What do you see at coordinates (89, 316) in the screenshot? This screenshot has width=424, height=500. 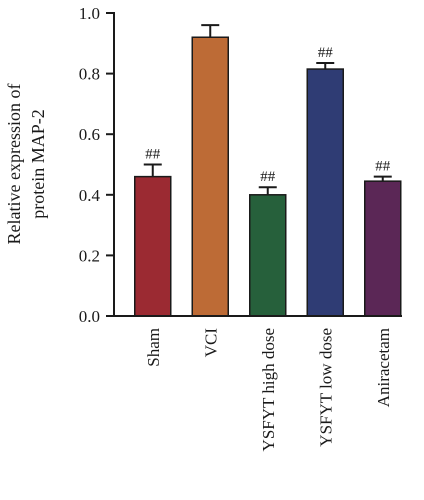 I see `y-tick-label: 0.0` at bounding box center [89, 316].